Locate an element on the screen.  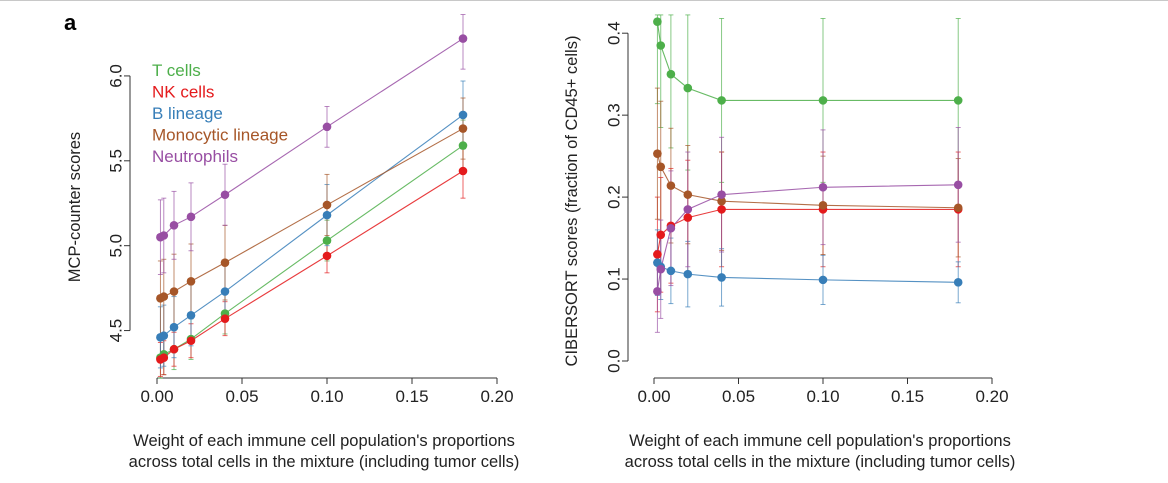
y-tick-label: 0.4 is located at coordinates (613, 33).